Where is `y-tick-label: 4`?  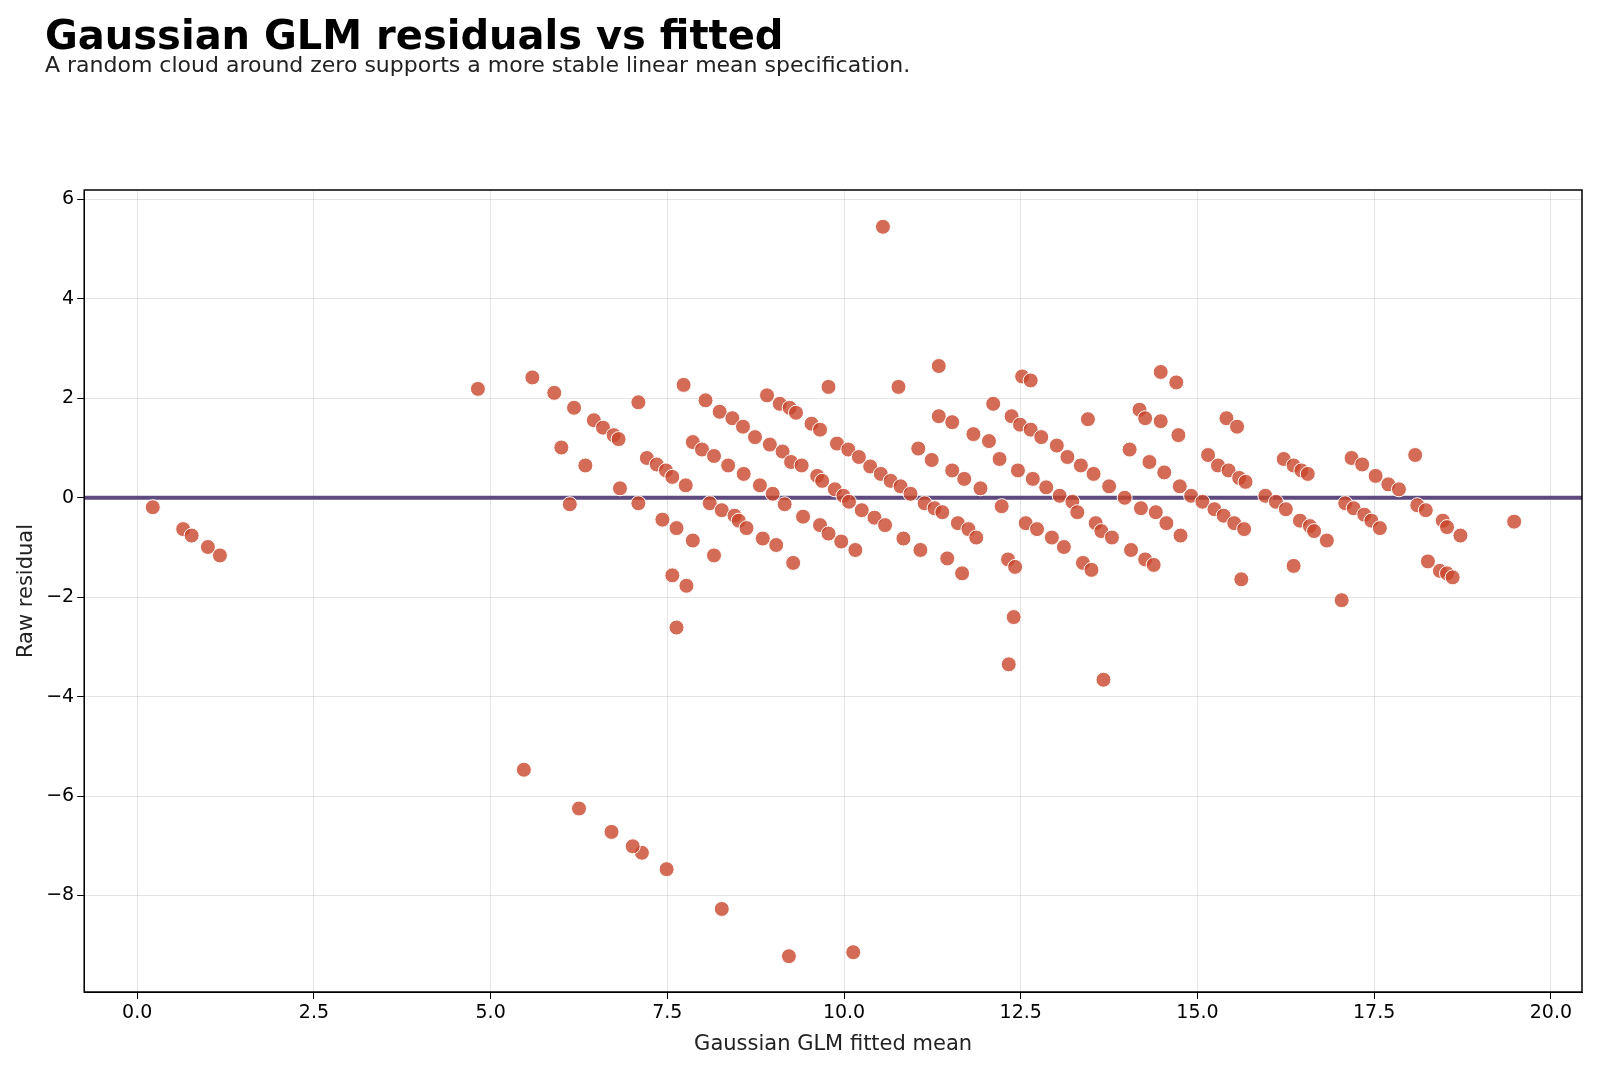
y-tick-label: 4 is located at coordinates (68, 296).